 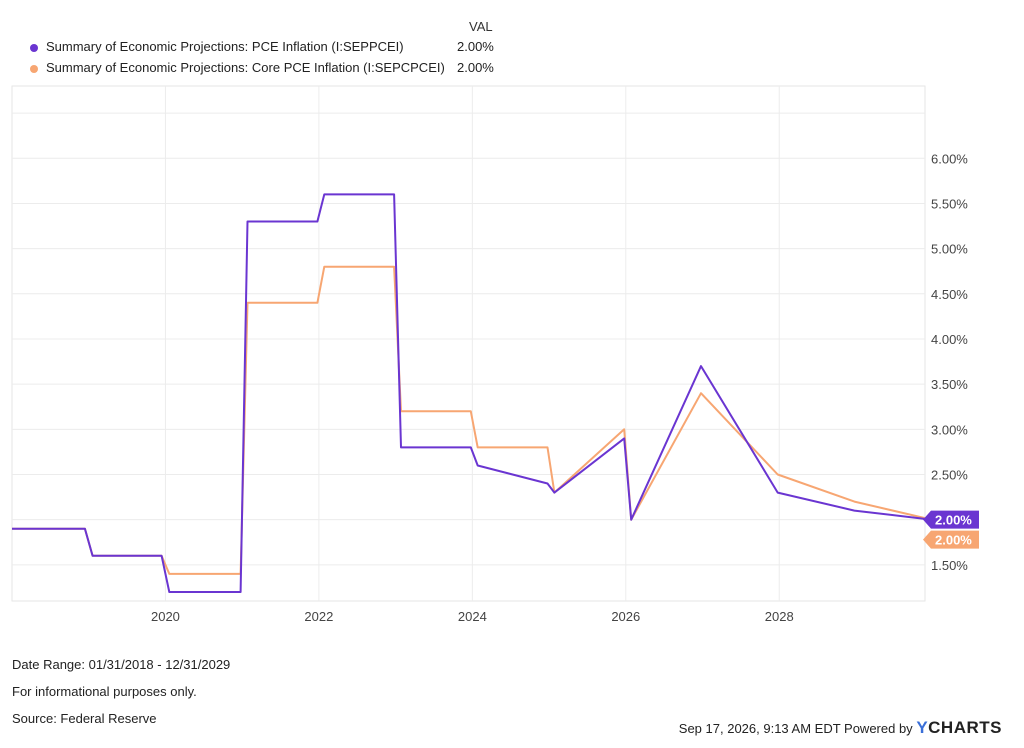 I want to click on x-tick-label: 2028, so click(x=779, y=616).